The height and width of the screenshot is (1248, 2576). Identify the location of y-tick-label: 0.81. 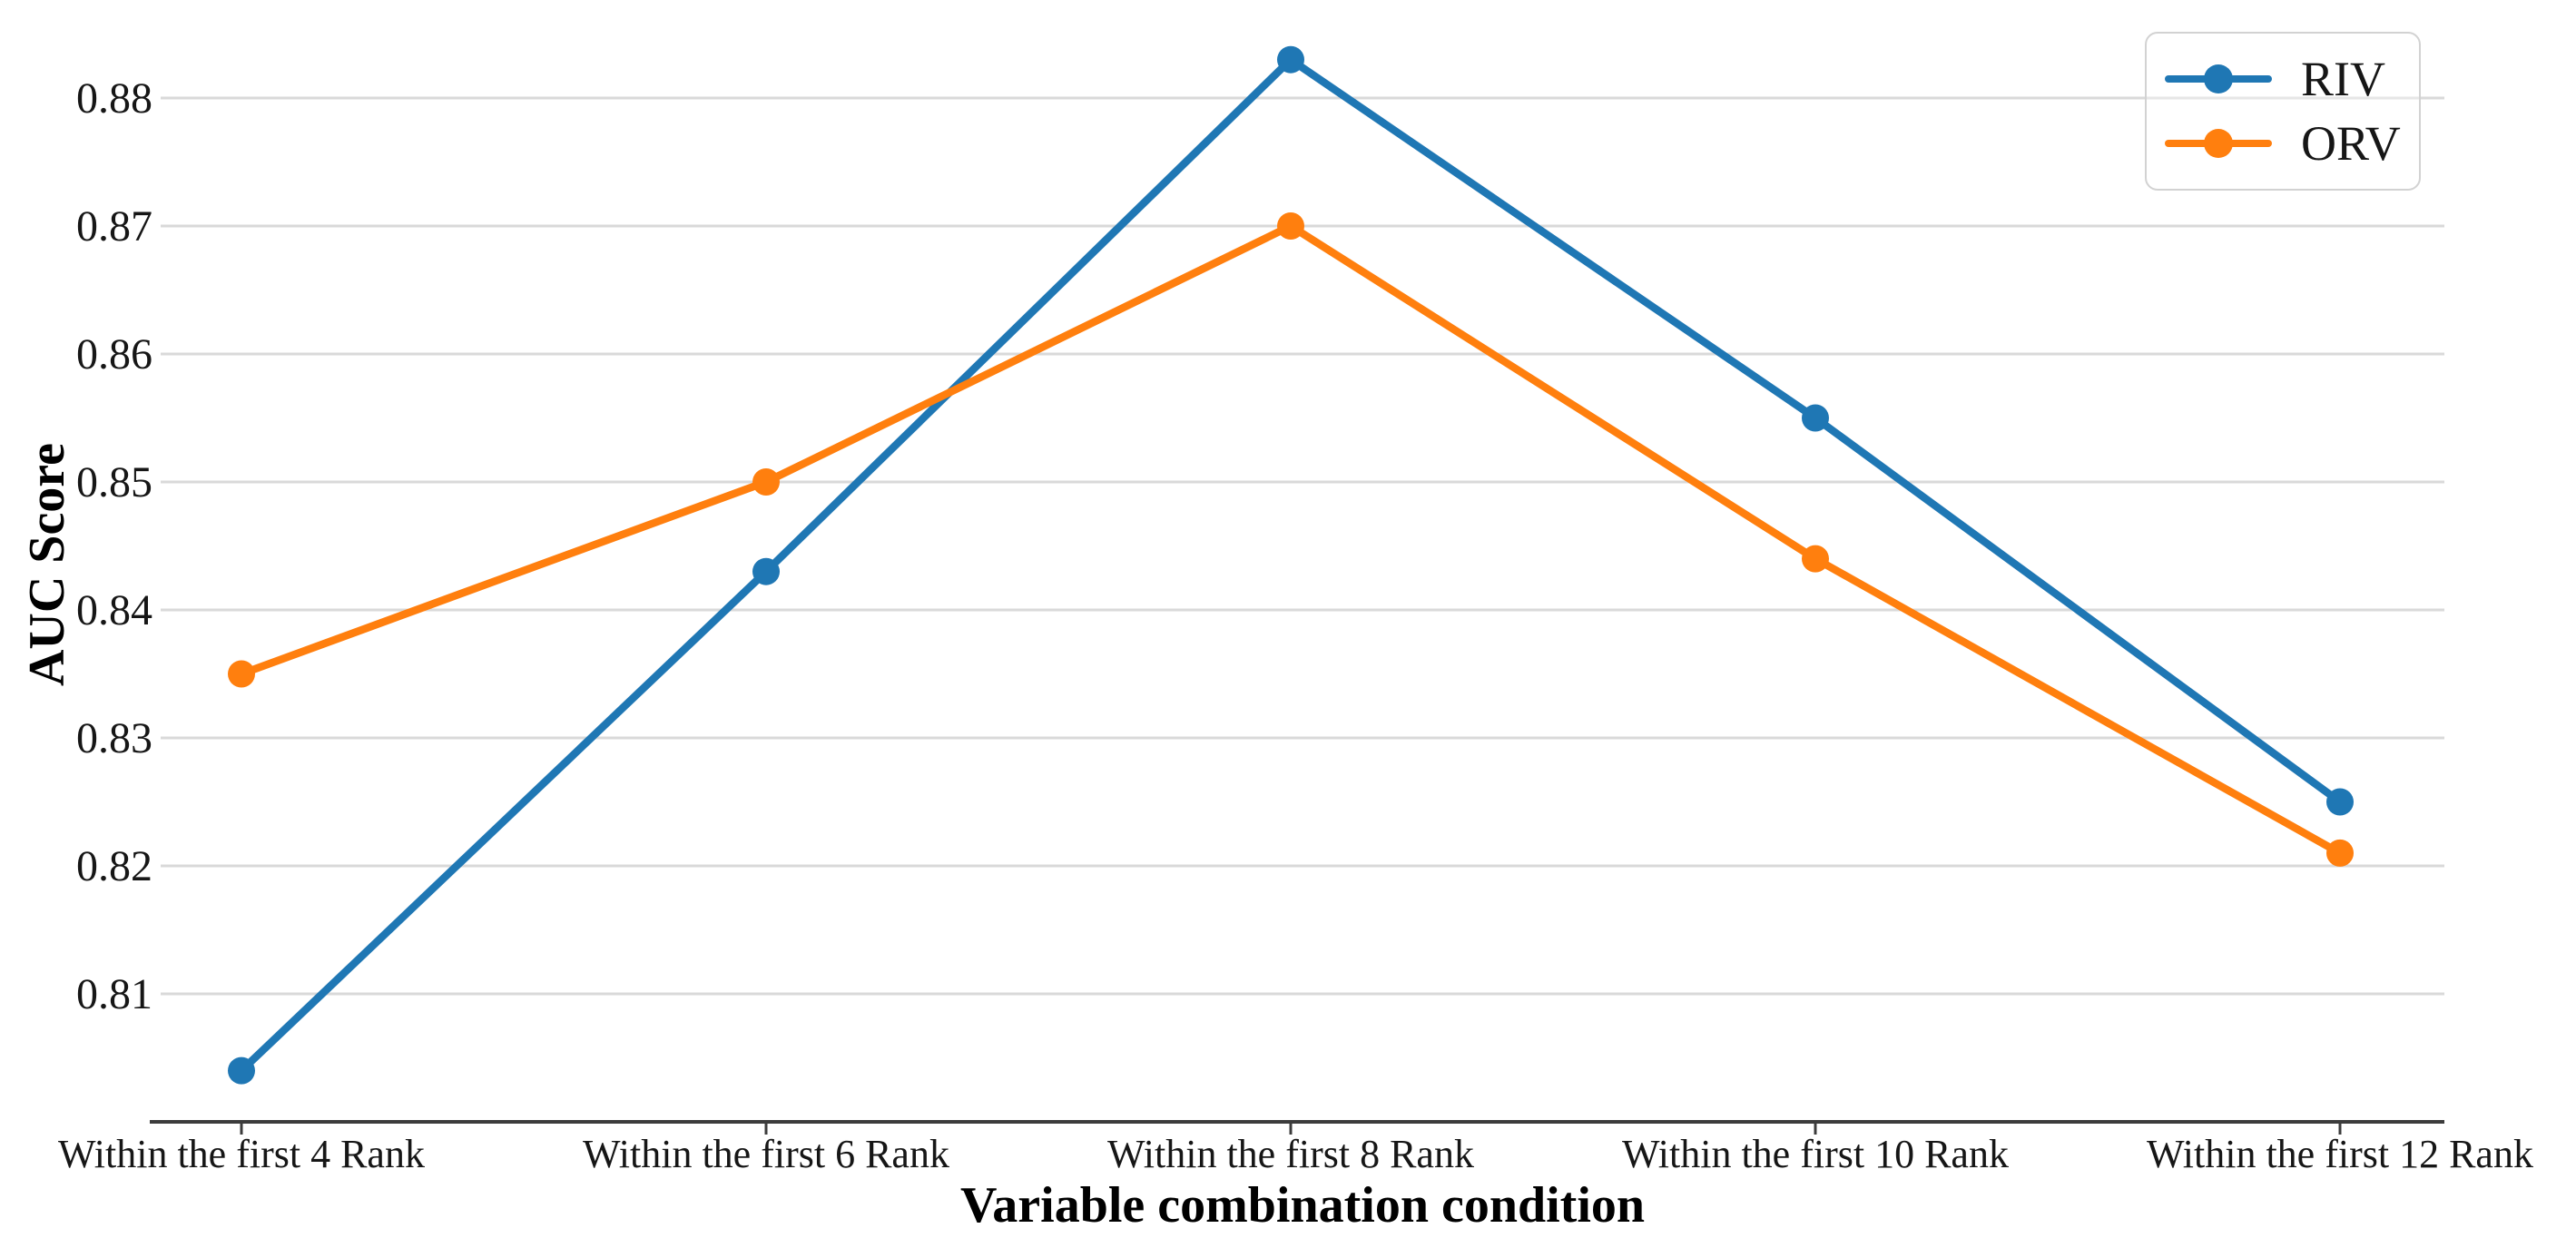
(114, 994).